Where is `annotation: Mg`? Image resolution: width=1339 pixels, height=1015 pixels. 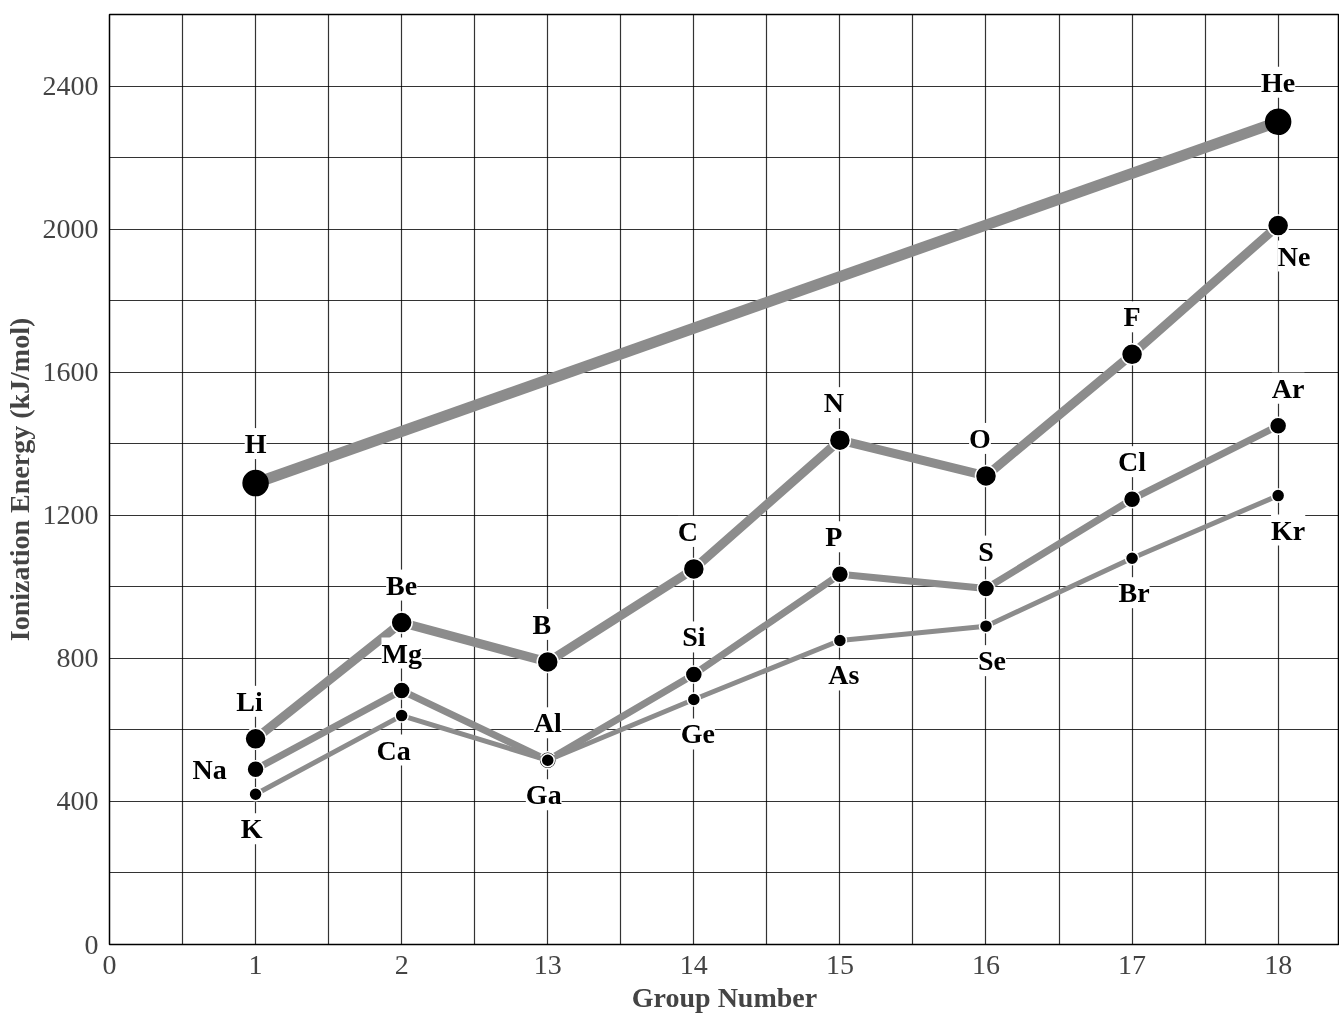 annotation: Mg is located at coordinates (401, 653).